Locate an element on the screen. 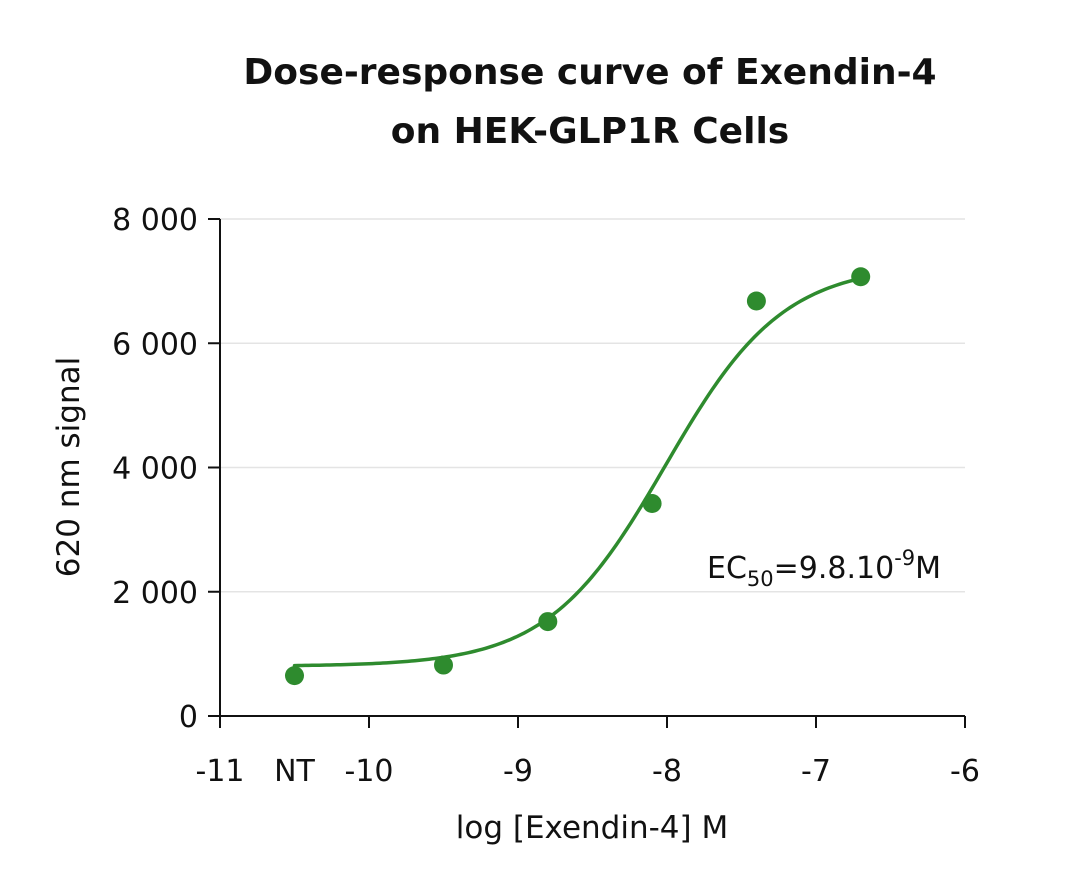  y-tick-label: 6 000 is located at coordinates (155, 344).